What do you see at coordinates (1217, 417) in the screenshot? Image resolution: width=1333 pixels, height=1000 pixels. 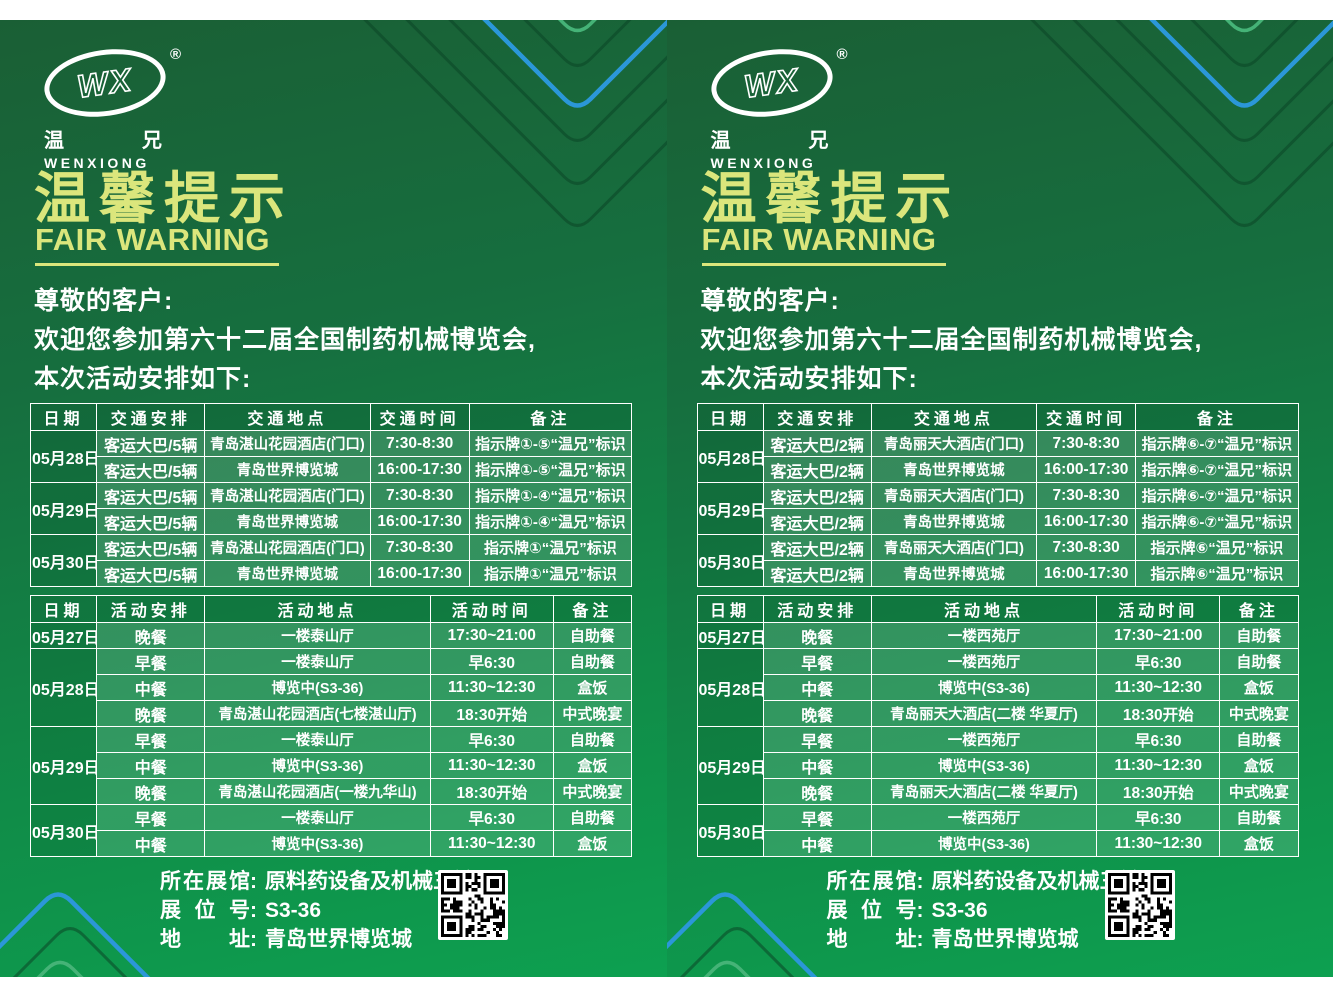 I see `column-header: 备注` at bounding box center [1217, 417].